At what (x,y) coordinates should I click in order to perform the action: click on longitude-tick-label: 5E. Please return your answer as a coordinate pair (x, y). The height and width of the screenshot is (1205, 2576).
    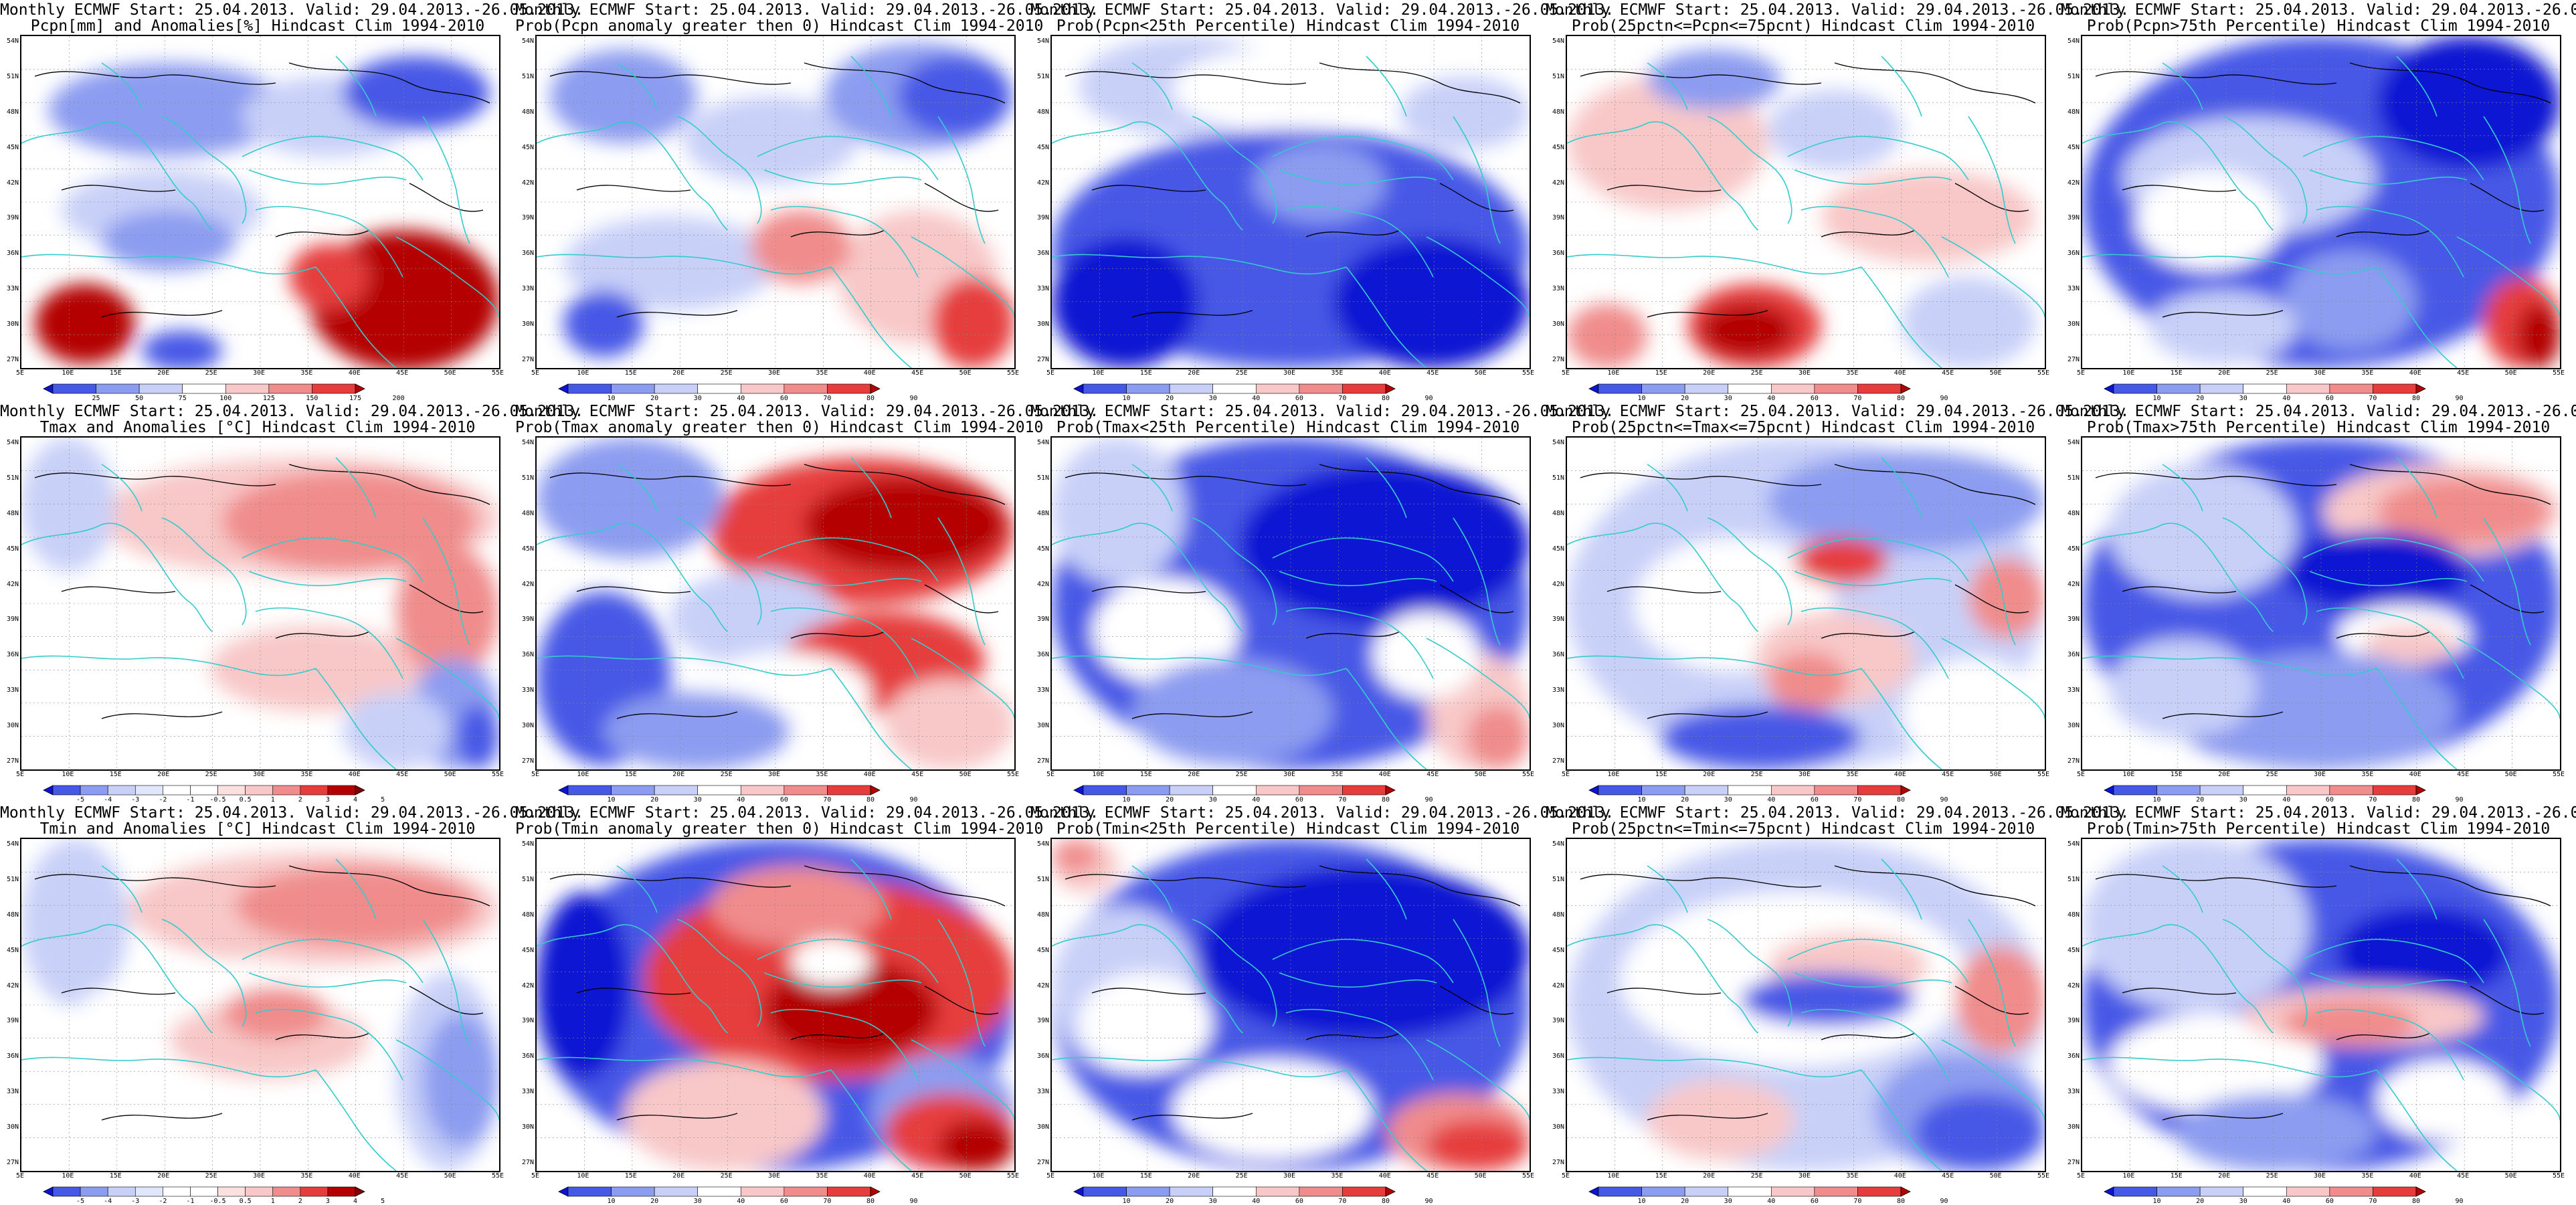
    Looking at the image, I should click on (1565, 373).